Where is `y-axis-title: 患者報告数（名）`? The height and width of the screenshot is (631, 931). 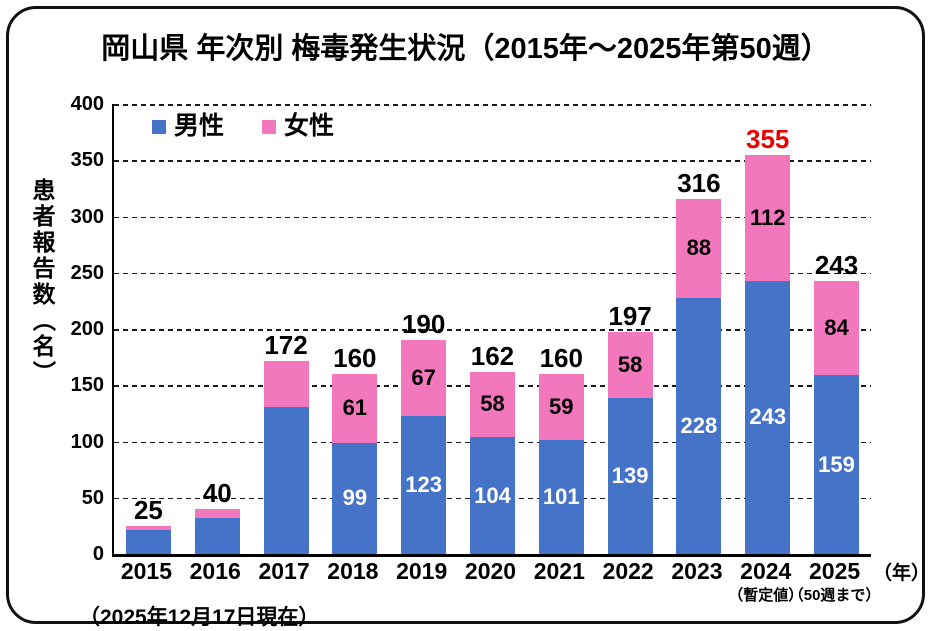
y-axis-title: 患者報告数（名） is located at coordinates (44, 281).